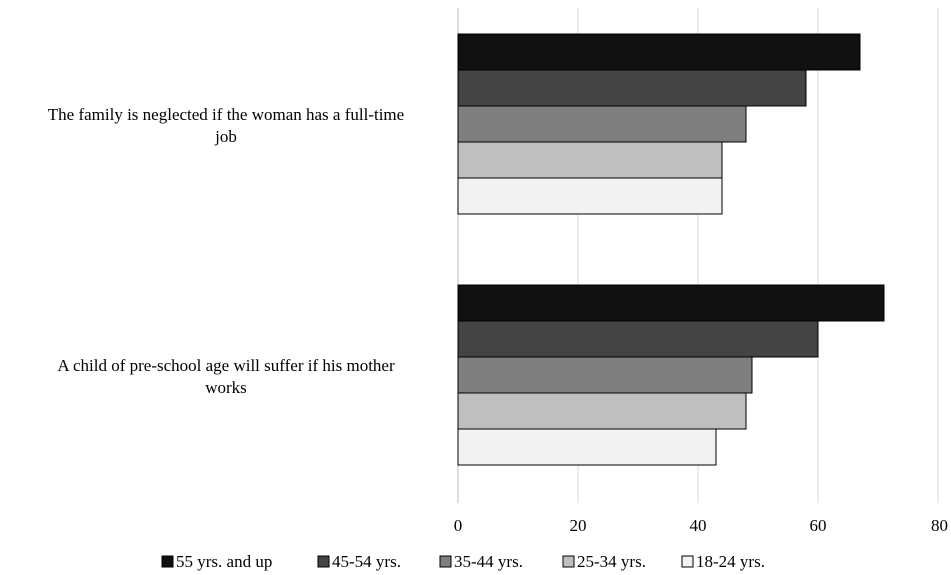  What do you see at coordinates (698, 525) in the screenshot?
I see `x-tick-label-40: 40` at bounding box center [698, 525].